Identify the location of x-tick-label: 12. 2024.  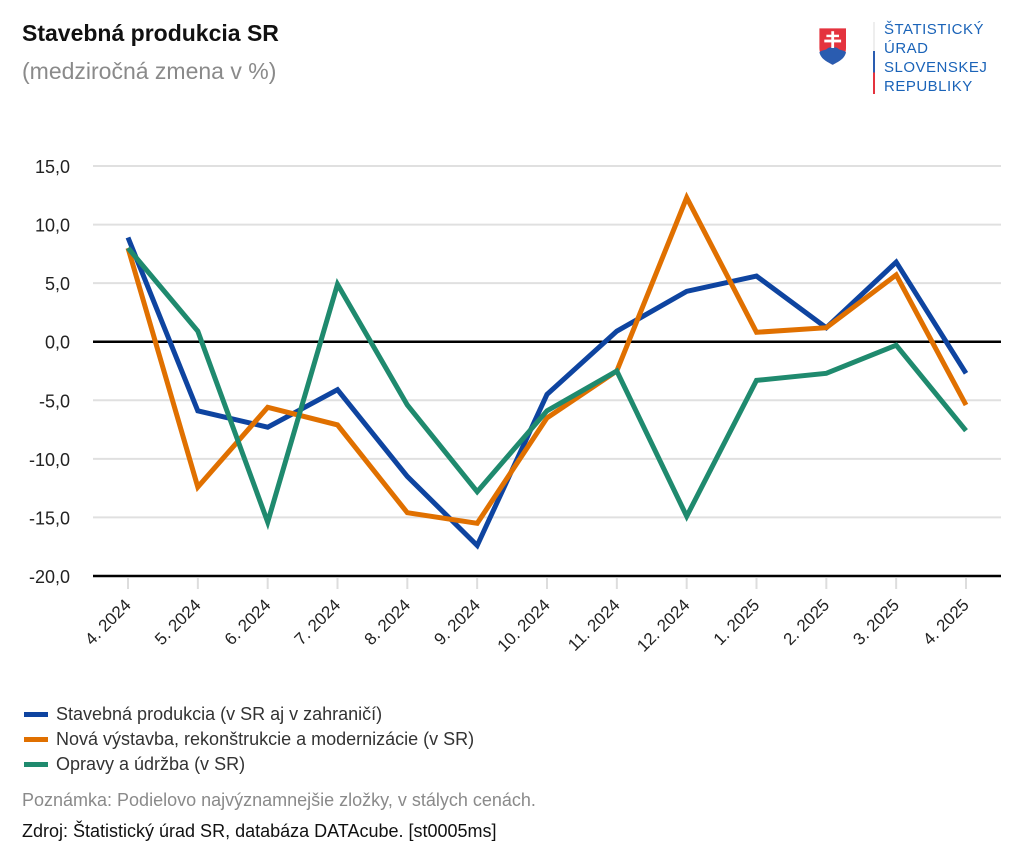
(663, 625).